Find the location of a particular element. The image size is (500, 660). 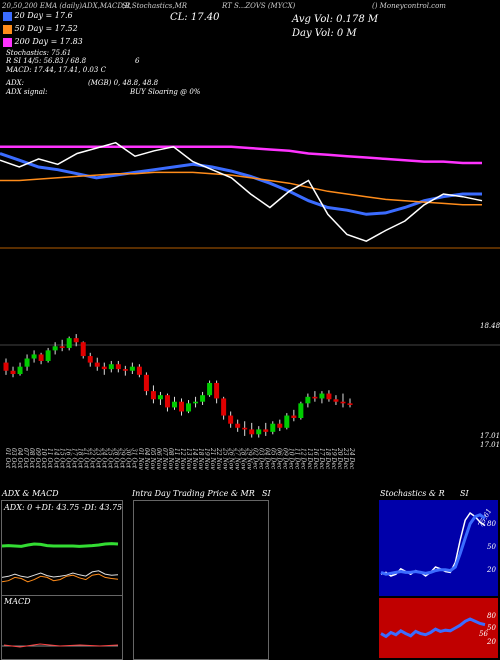

date-tick-label: 07 Nov is located at coordinates (164, 459).